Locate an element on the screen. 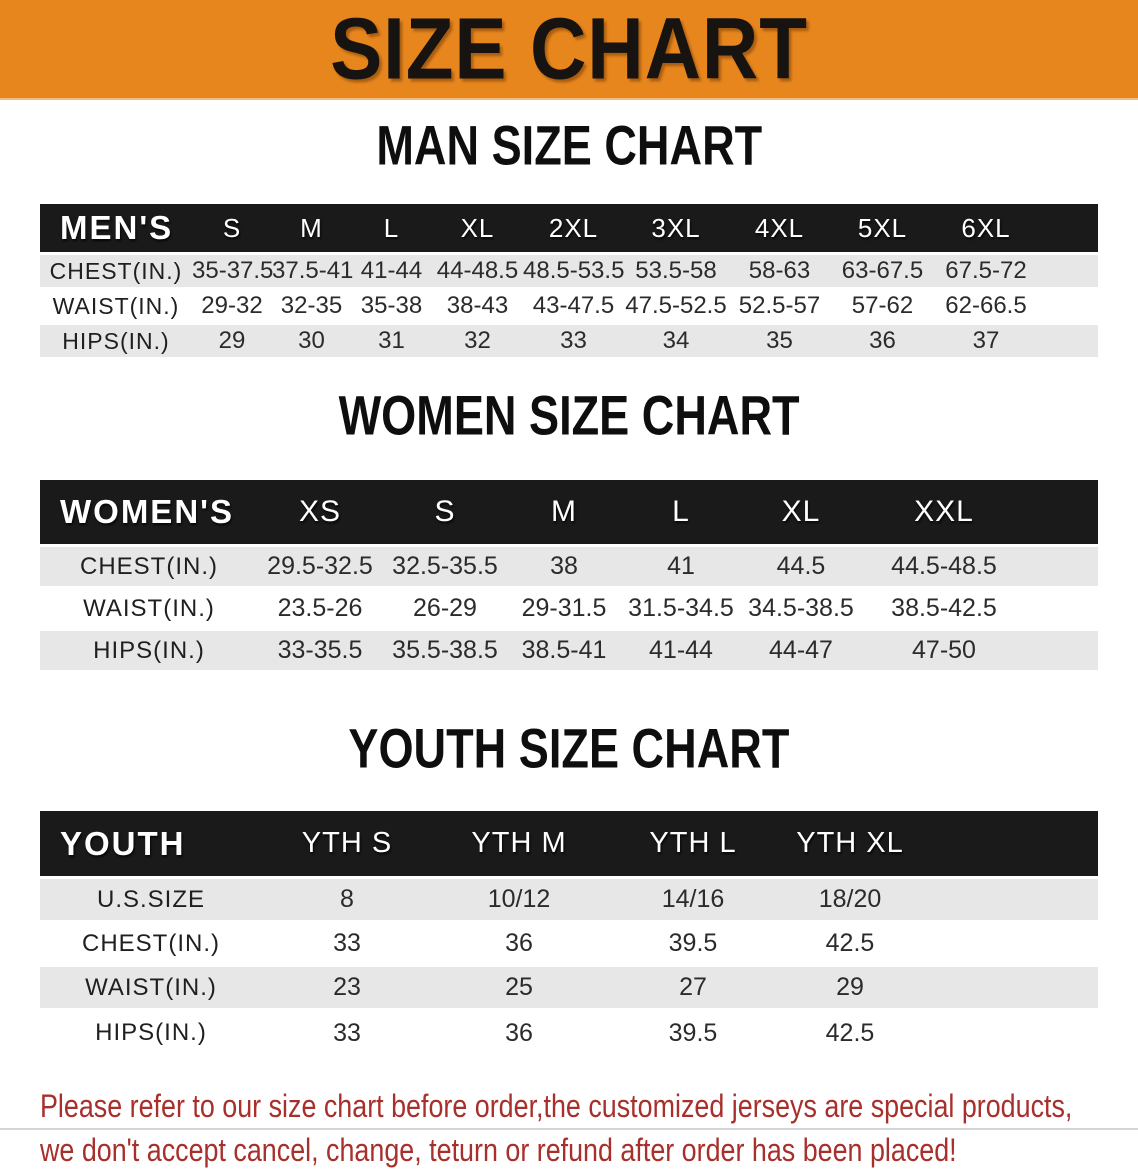 Image resolution: width=1138 pixels, height=1172 pixels. youth-section-heading: YOUTH SIZE CHART is located at coordinates (569, 752).